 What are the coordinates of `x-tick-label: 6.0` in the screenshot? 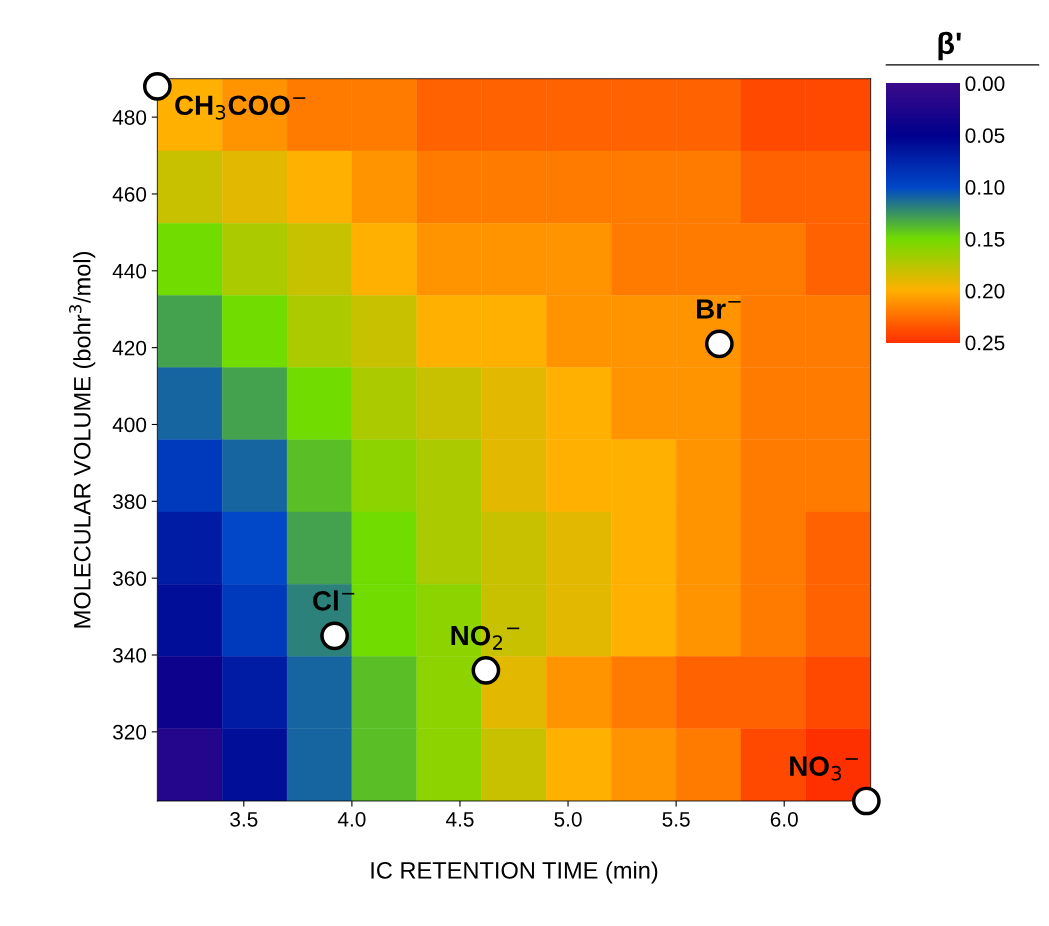 It's located at (784, 819).